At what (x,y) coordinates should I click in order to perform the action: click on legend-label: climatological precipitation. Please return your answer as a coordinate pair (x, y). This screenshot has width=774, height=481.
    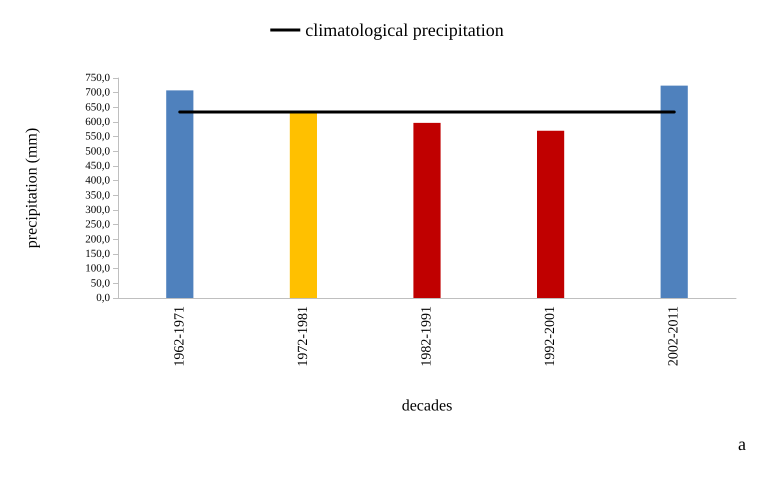
    Looking at the image, I should click on (404, 30).